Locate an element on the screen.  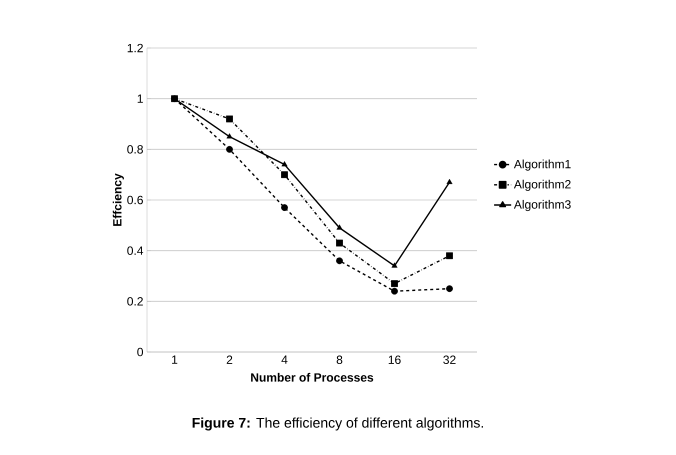
x-tick-label: 1 is located at coordinates (175, 360).